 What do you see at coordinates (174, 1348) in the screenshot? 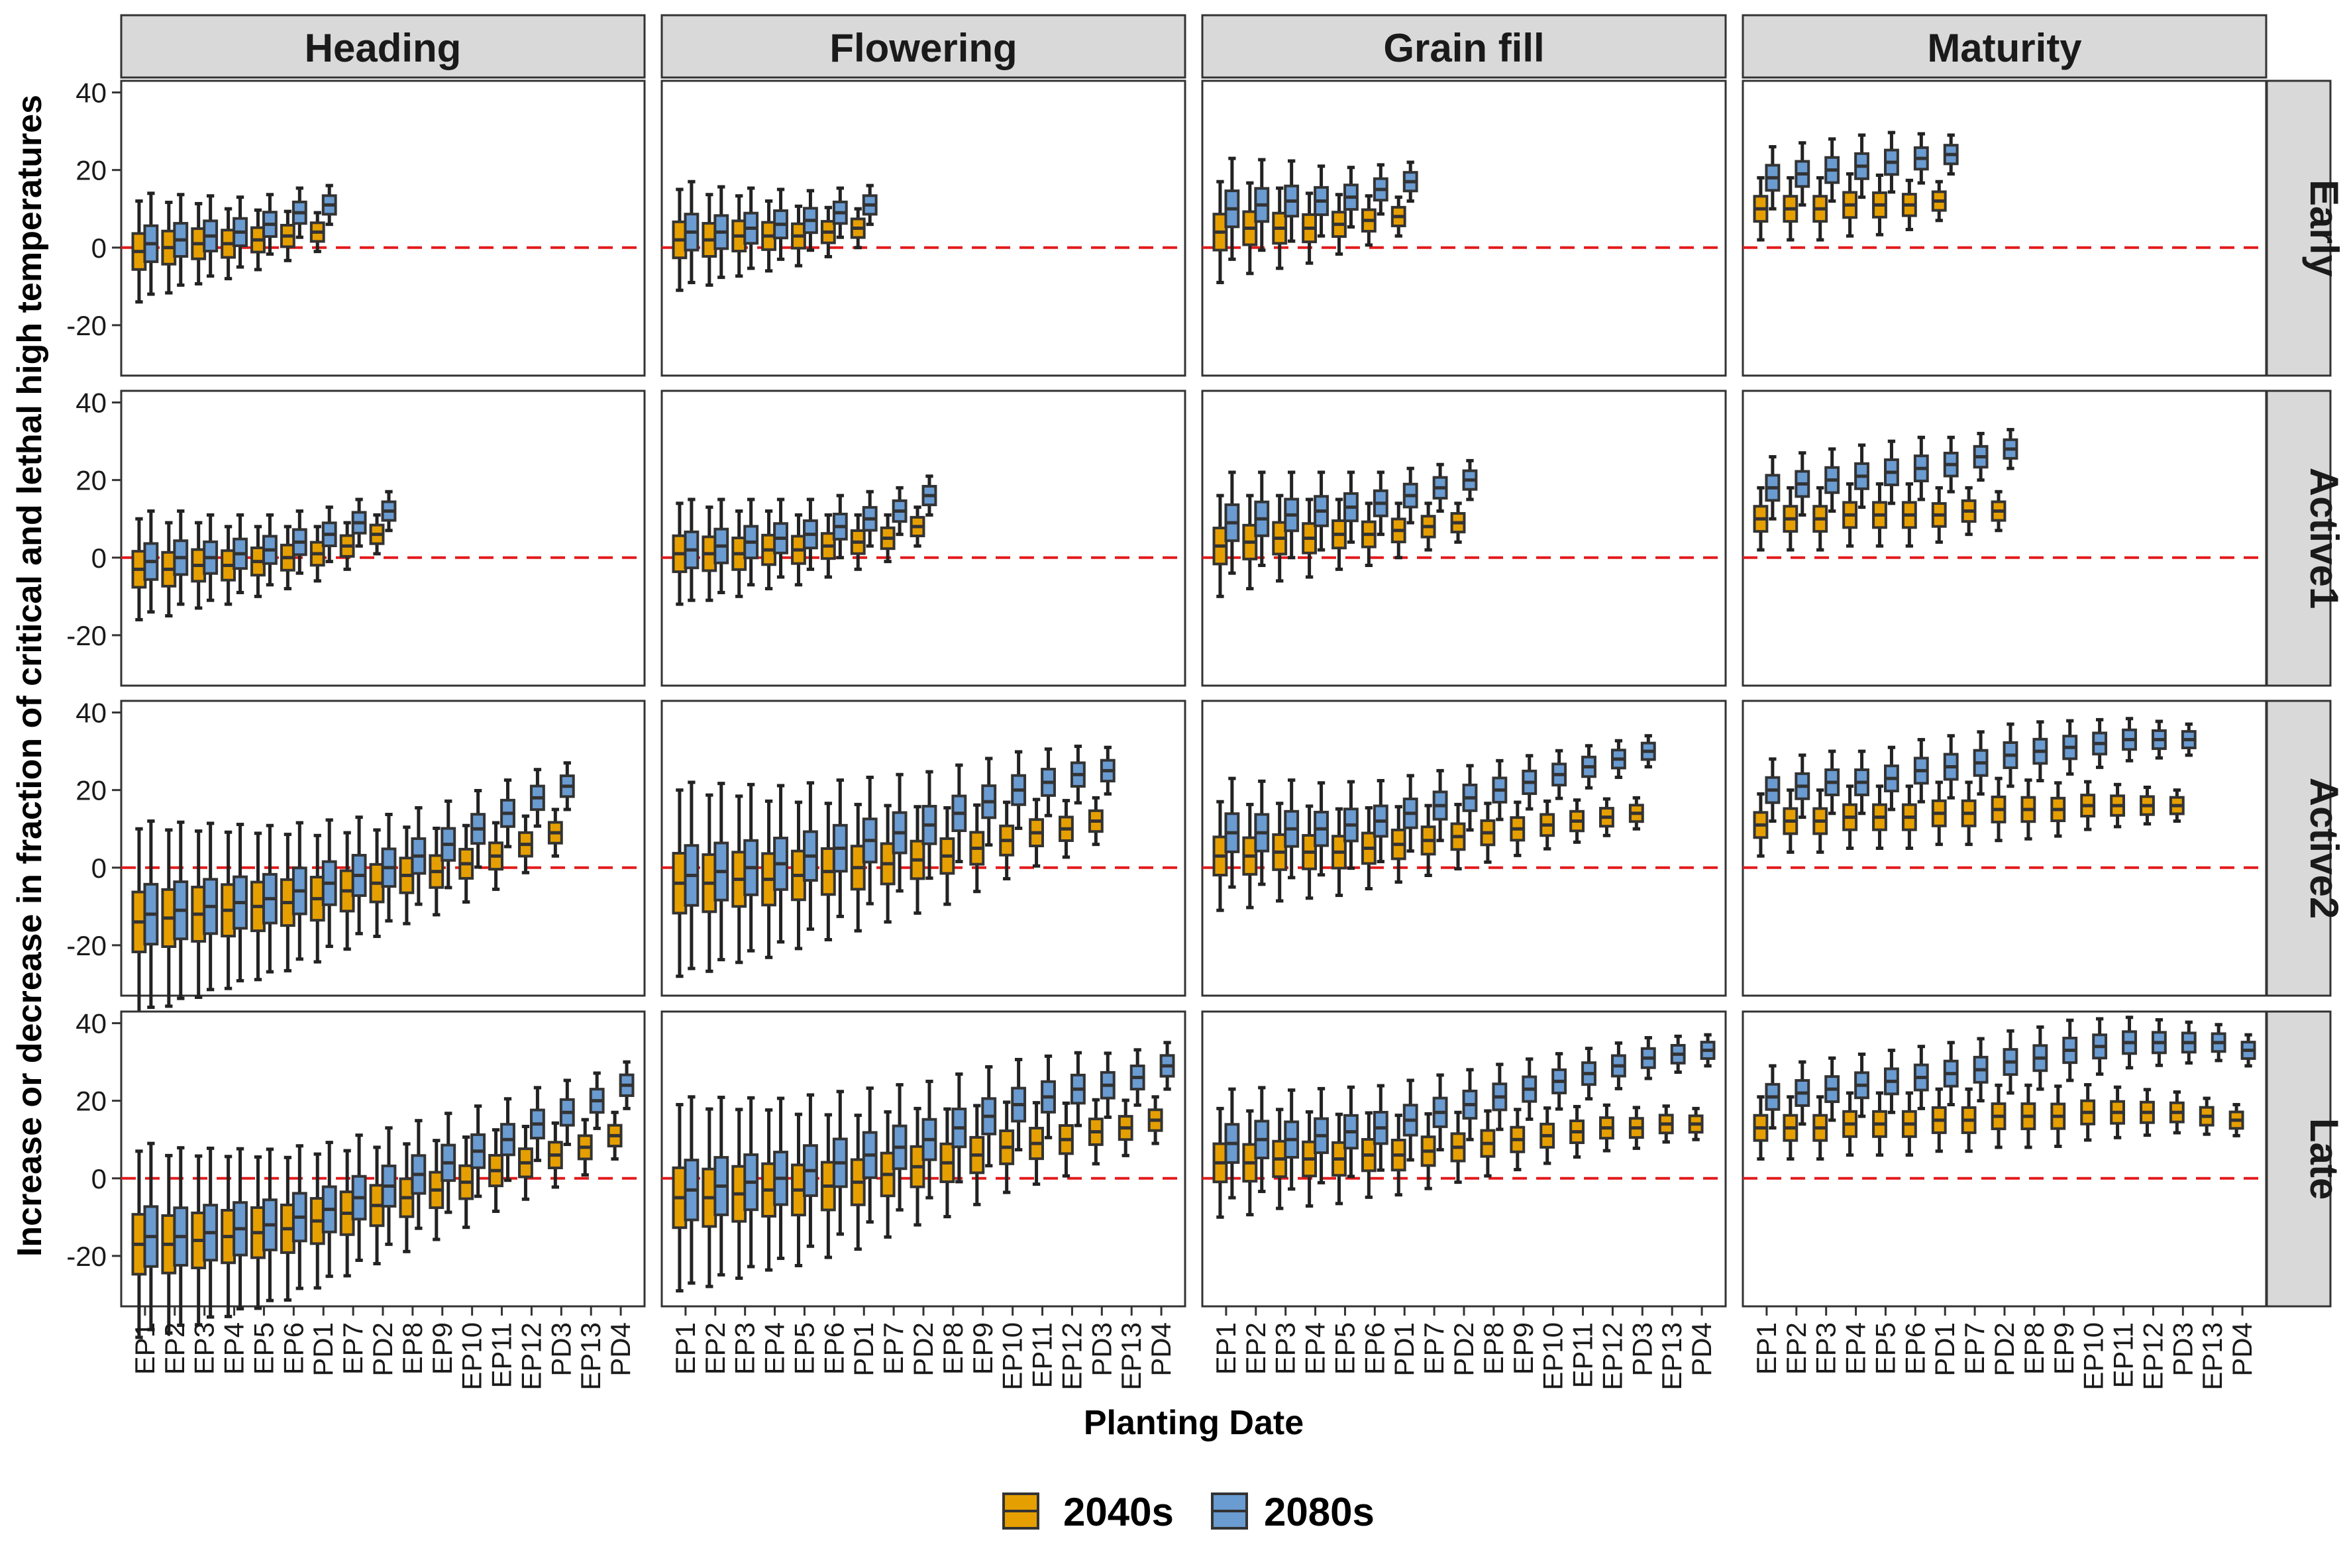
I see `x-tick-label-ep2: EP2` at bounding box center [174, 1348].